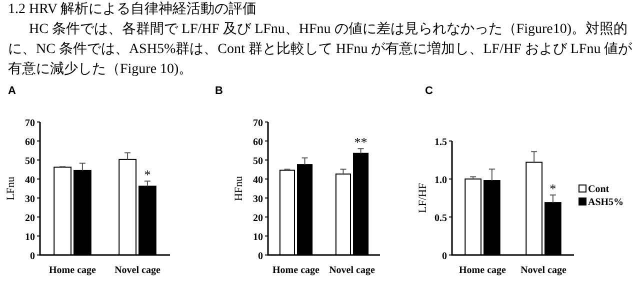  I want to click on y-axis-title: LF/HF, so click(423, 198).